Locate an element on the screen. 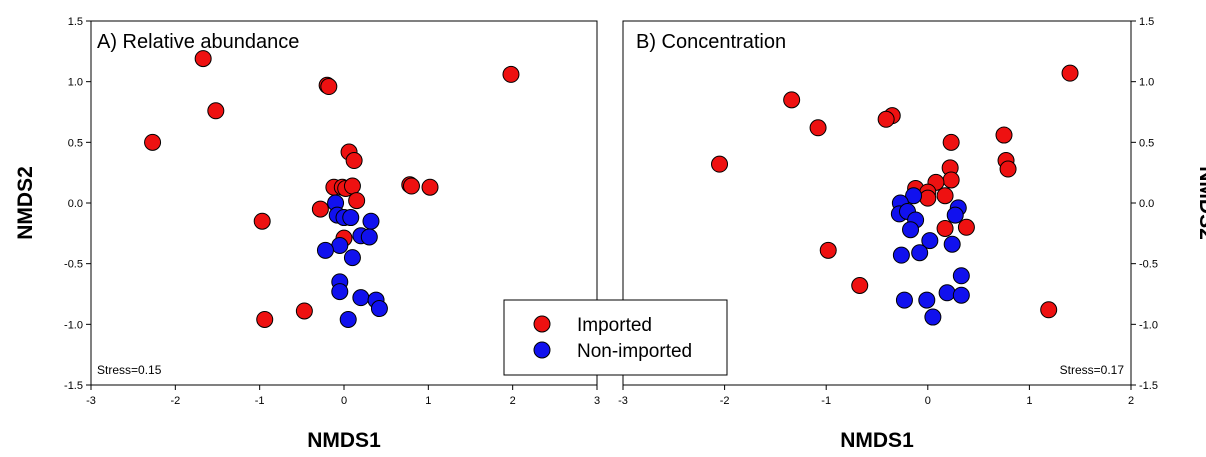 This screenshot has height=457, width=1206. legend: Imported Non-imported is located at coordinates (615, 337).